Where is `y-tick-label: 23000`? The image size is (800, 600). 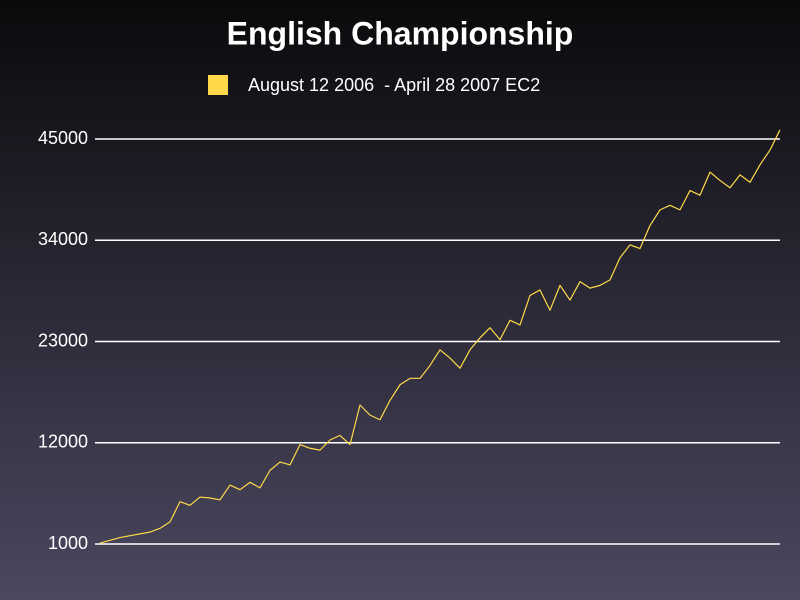 y-tick-label: 23000 is located at coordinates (63, 340).